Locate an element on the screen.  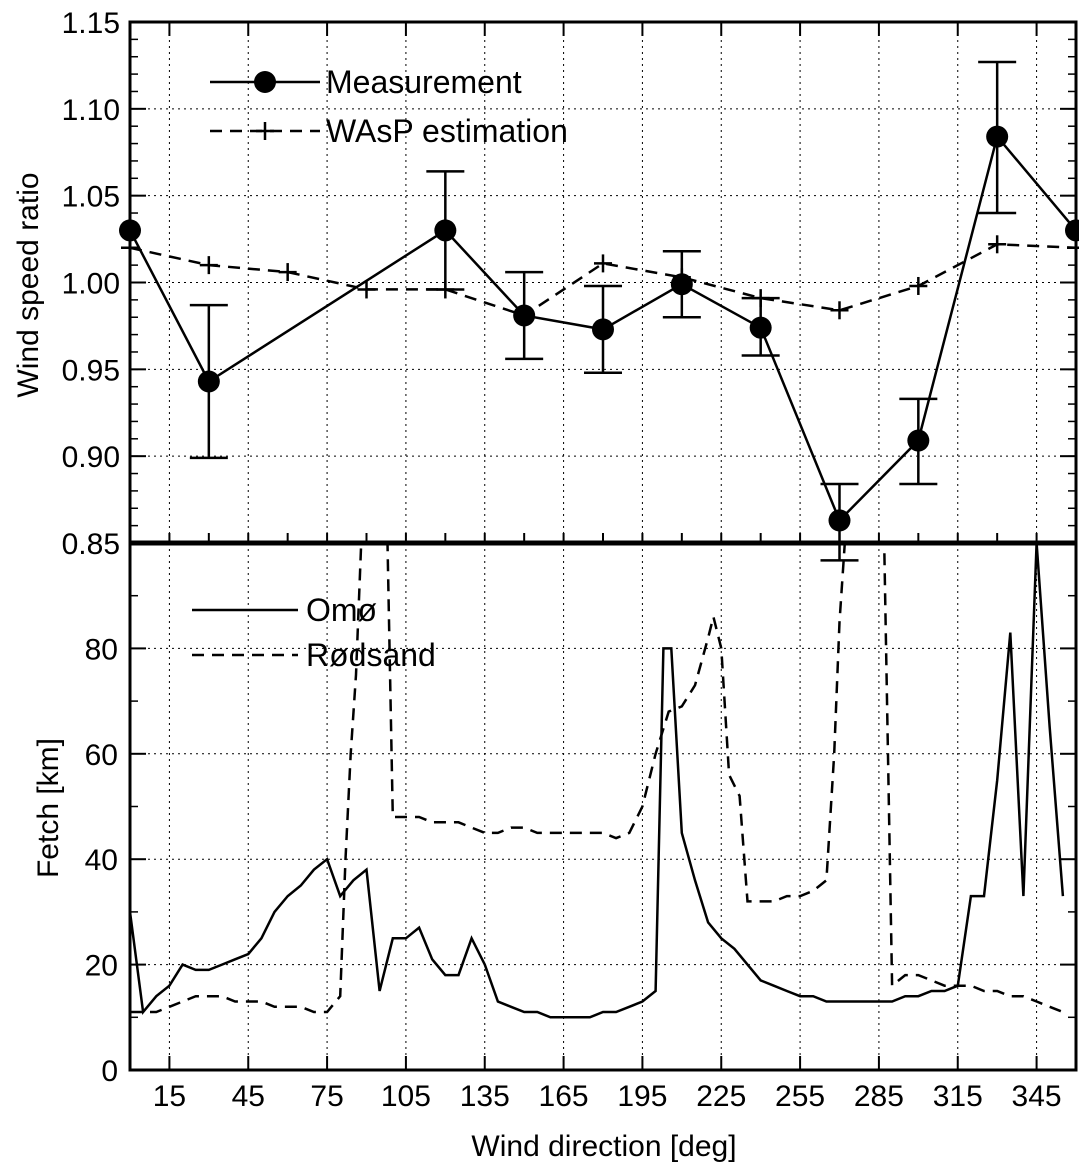
bottom-x-tick-label: 195 is located at coordinates (642, 1096).